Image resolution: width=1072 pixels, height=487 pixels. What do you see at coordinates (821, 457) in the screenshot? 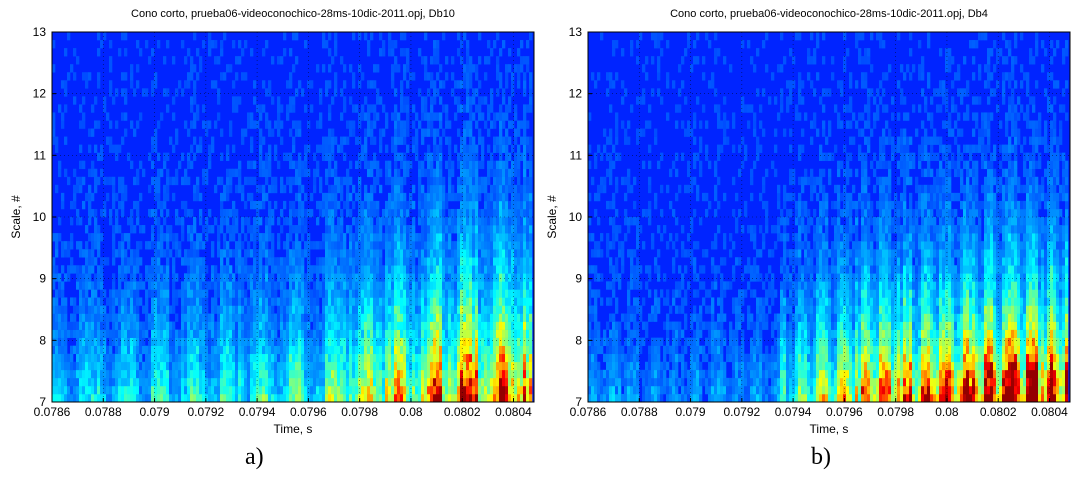
I see `caption-b: b)` at bounding box center [821, 457].